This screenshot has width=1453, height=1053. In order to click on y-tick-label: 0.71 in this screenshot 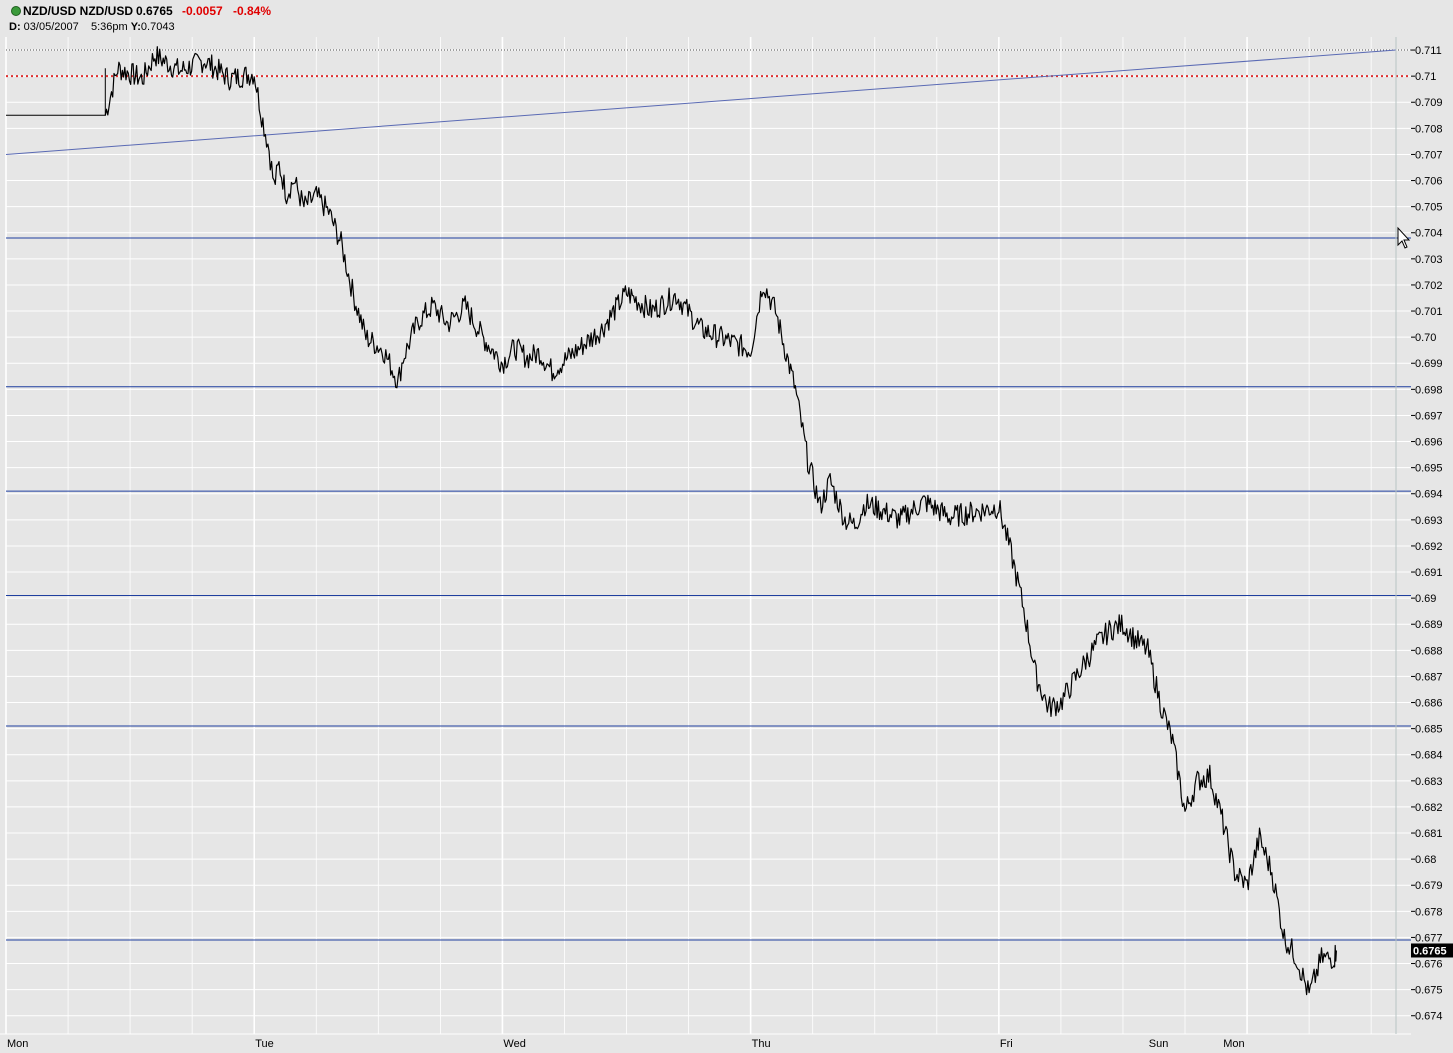, I will do `click(1425, 77)`.